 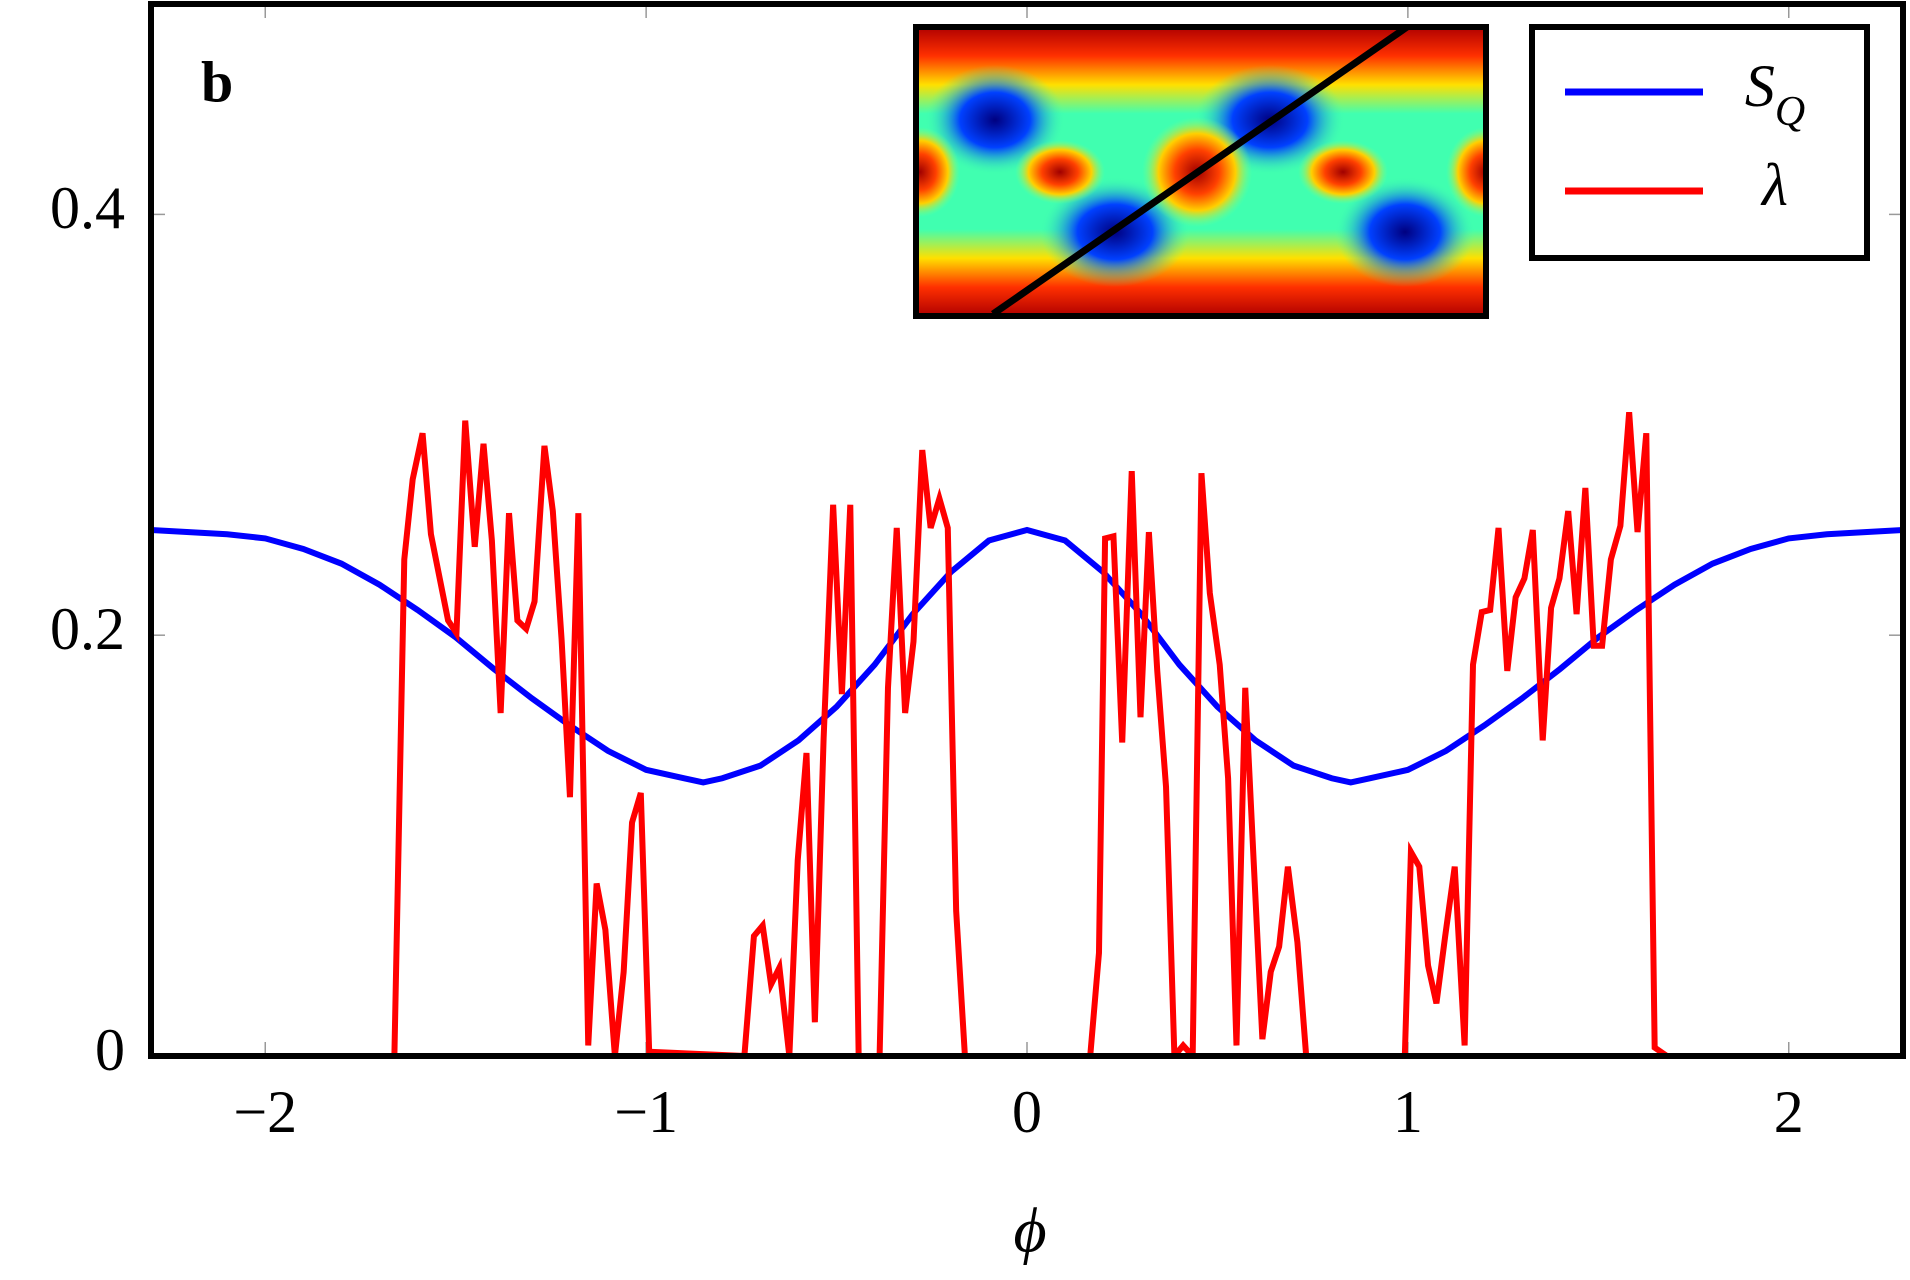 I want to click on legend: SQ λ, so click(x=1699, y=142).